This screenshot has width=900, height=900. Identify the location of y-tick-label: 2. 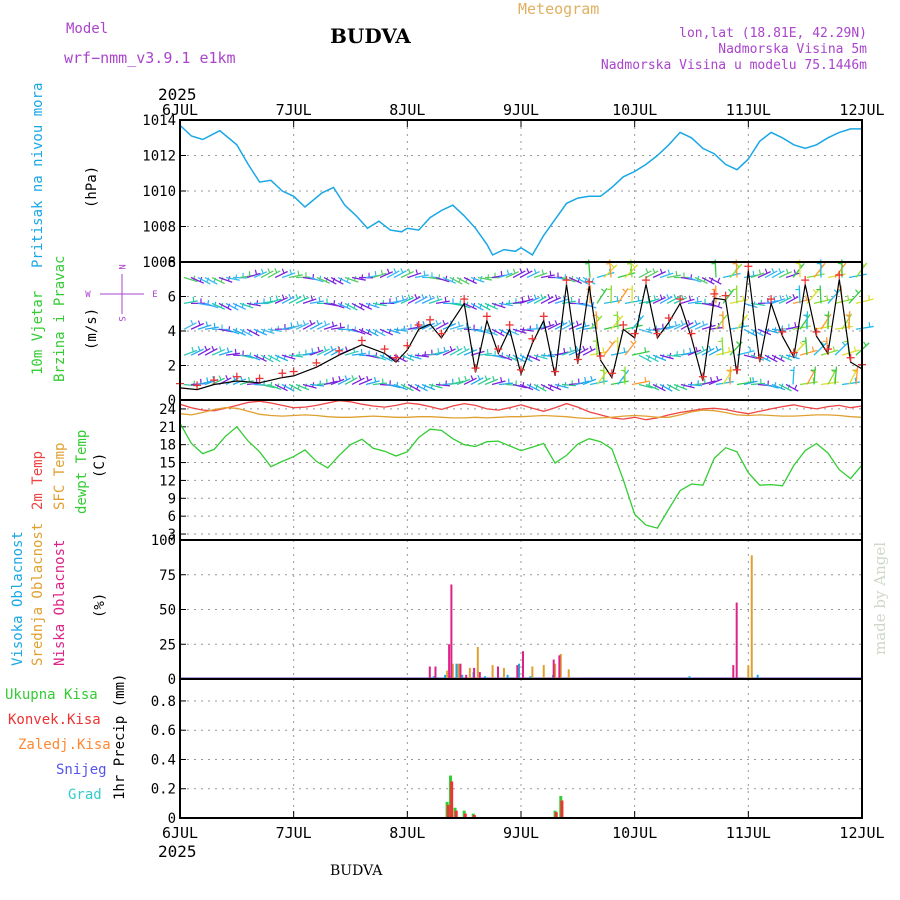
(172, 367).